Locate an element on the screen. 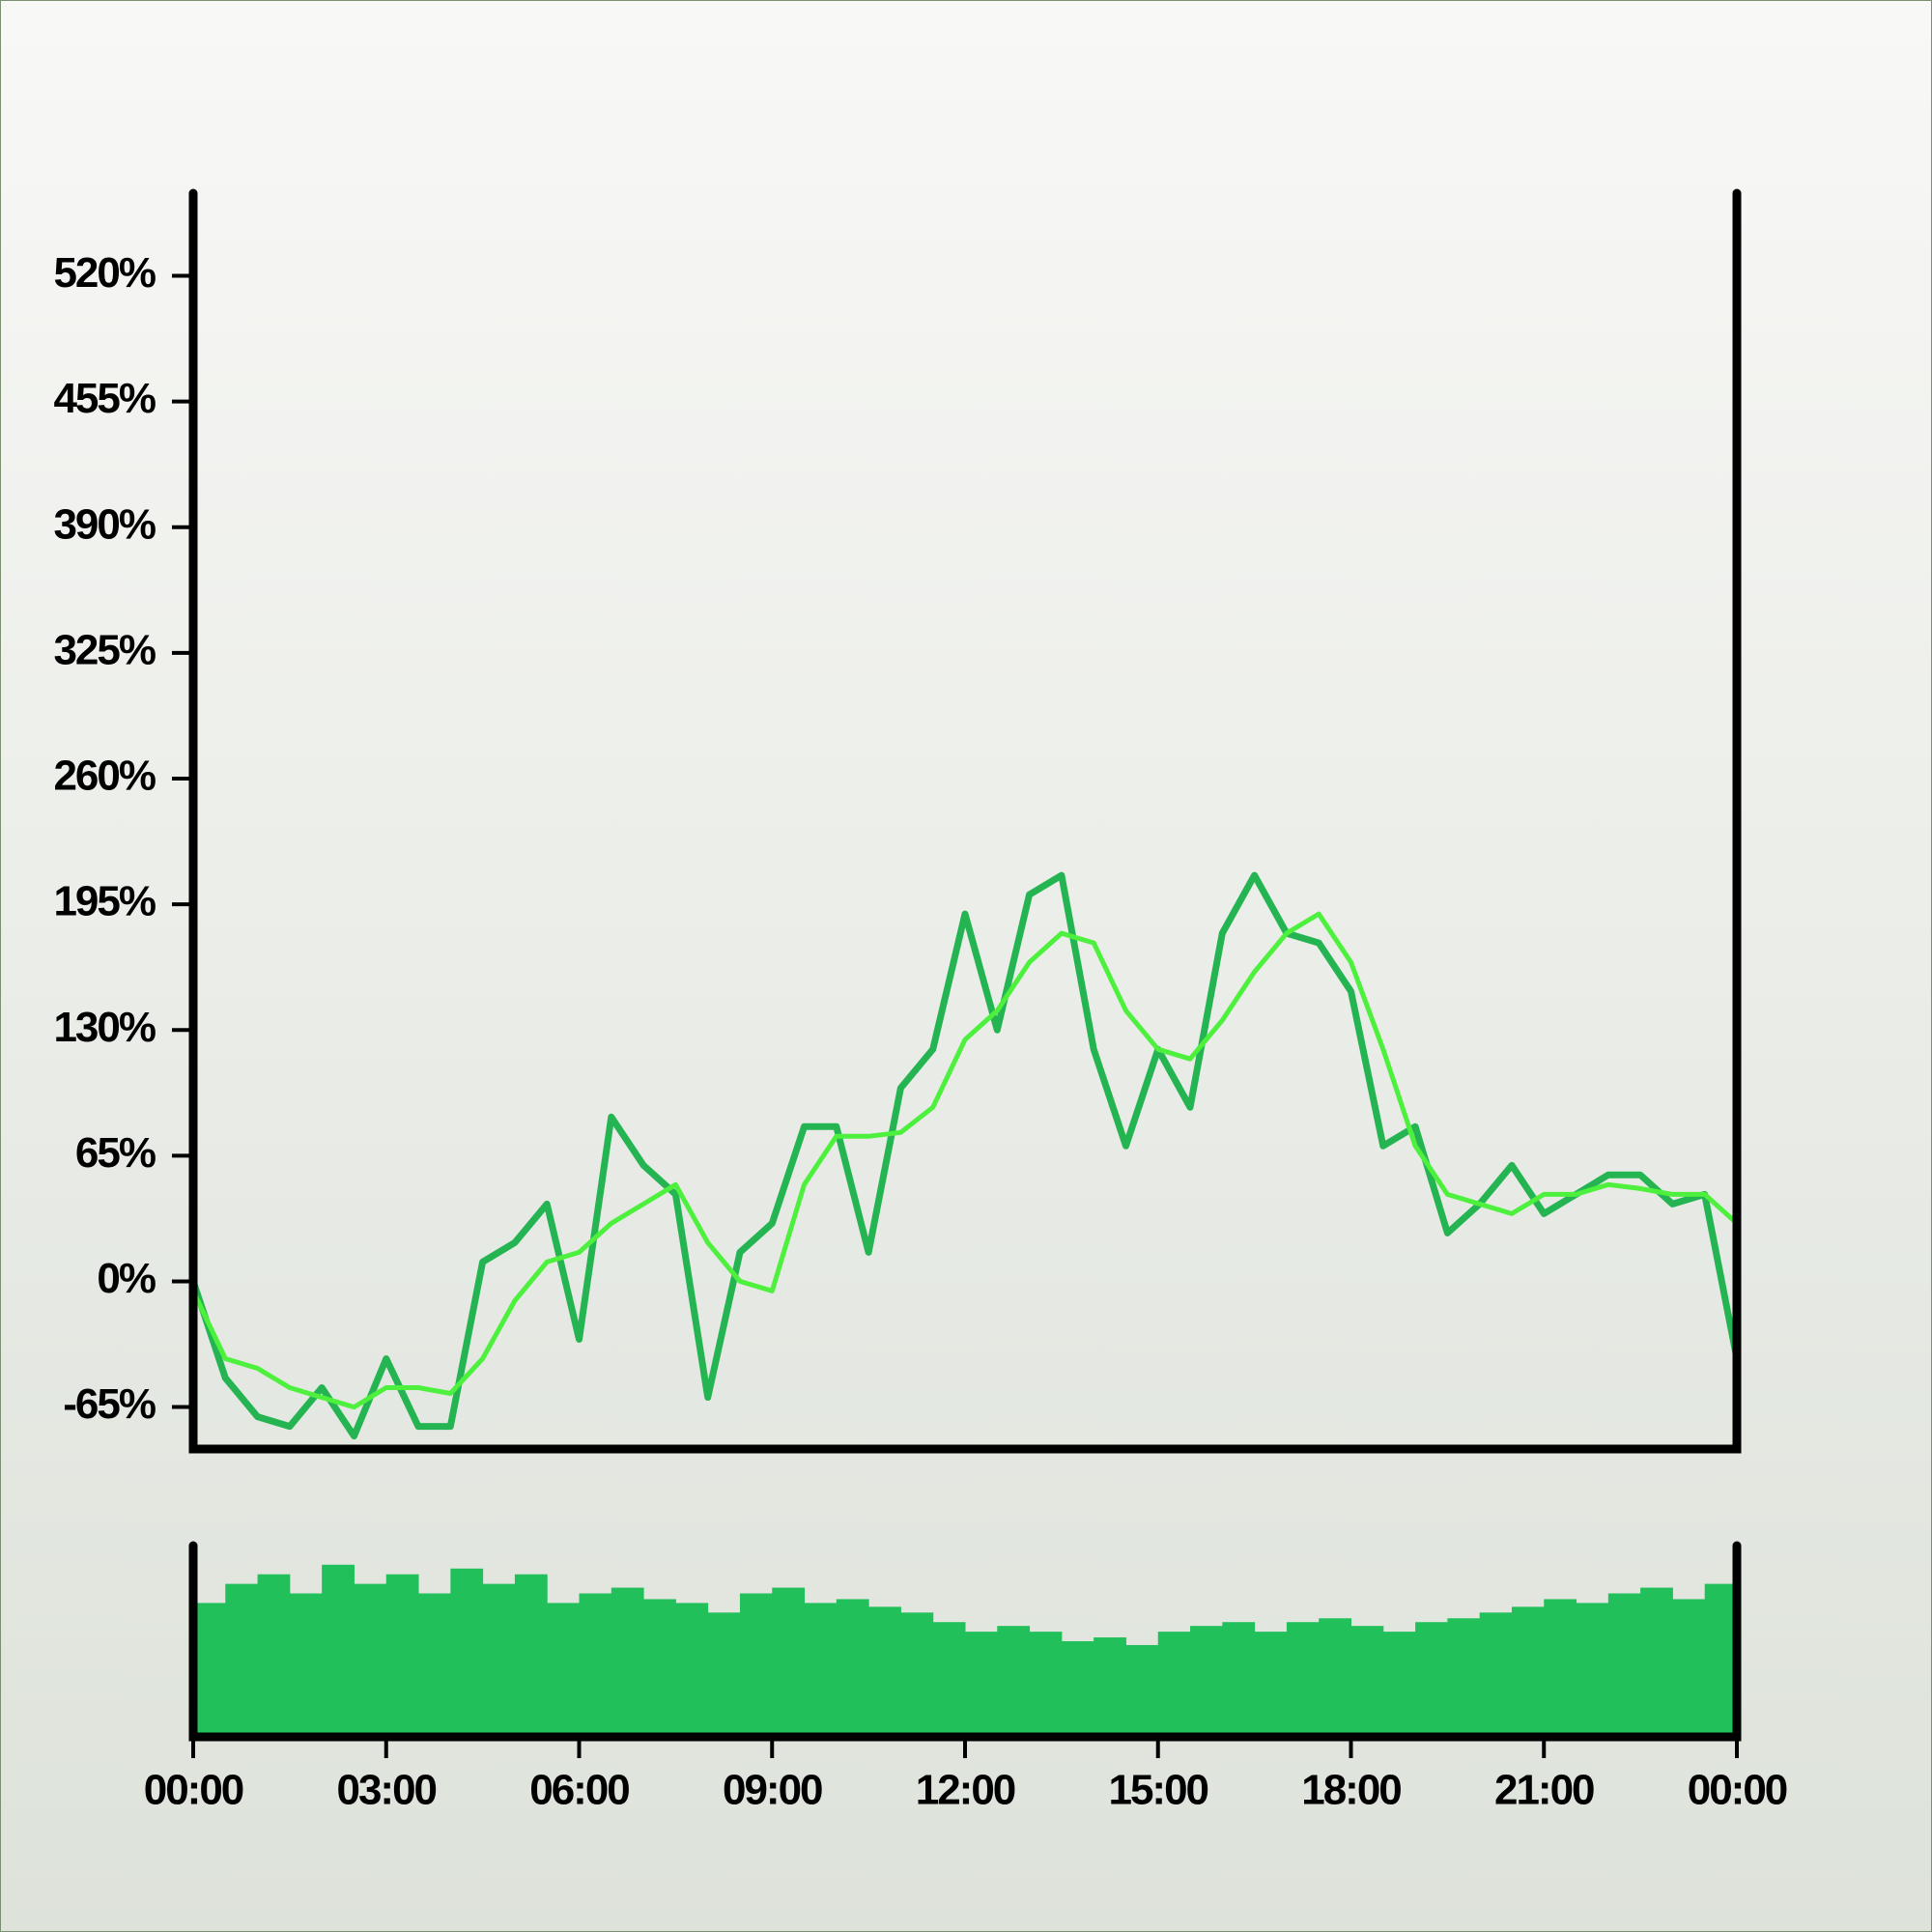  y-tick-label: 65% is located at coordinates (115, 1153).